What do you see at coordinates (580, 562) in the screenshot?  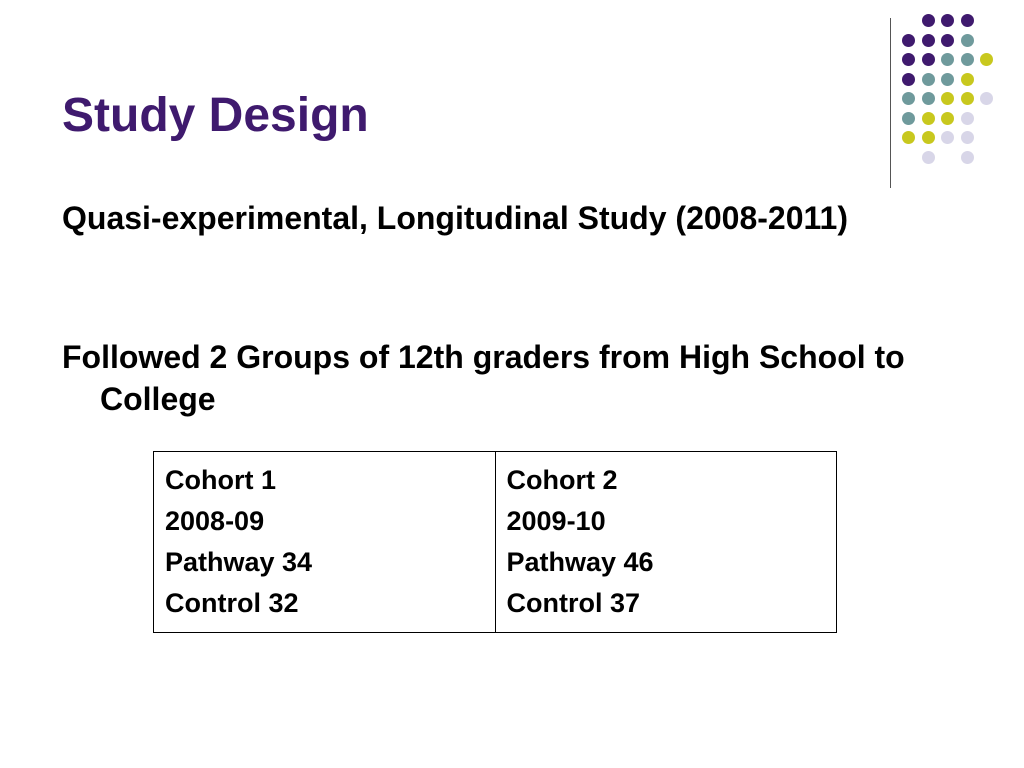 I see `cohort-2-pathway: Pathway 46` at bounding box center [580, 562].